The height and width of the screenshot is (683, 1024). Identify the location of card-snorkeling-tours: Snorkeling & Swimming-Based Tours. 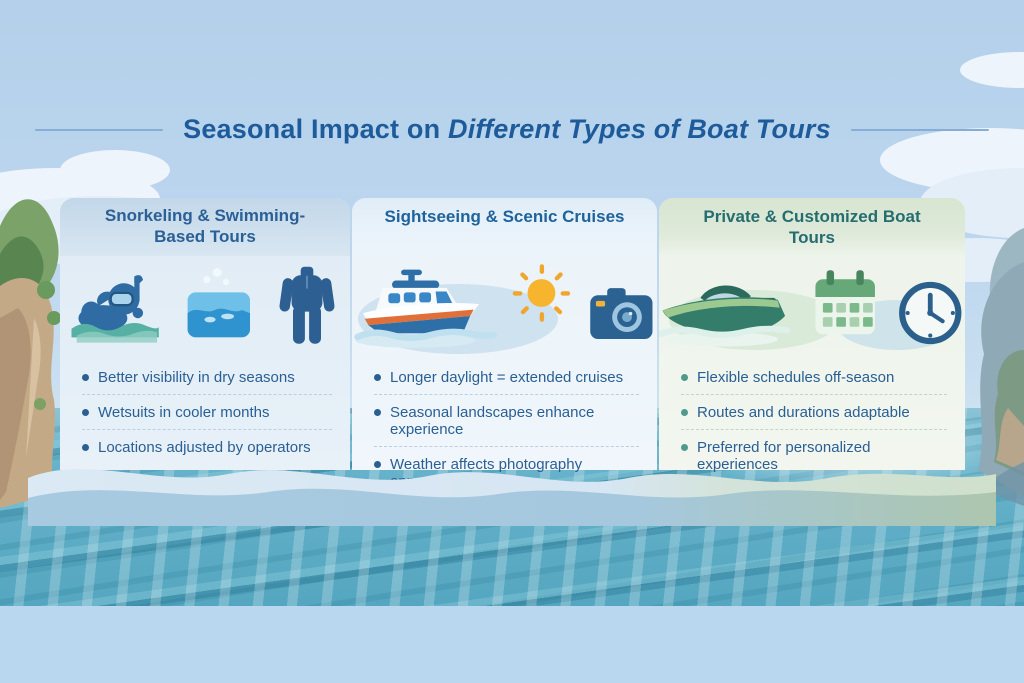
(205, 334).